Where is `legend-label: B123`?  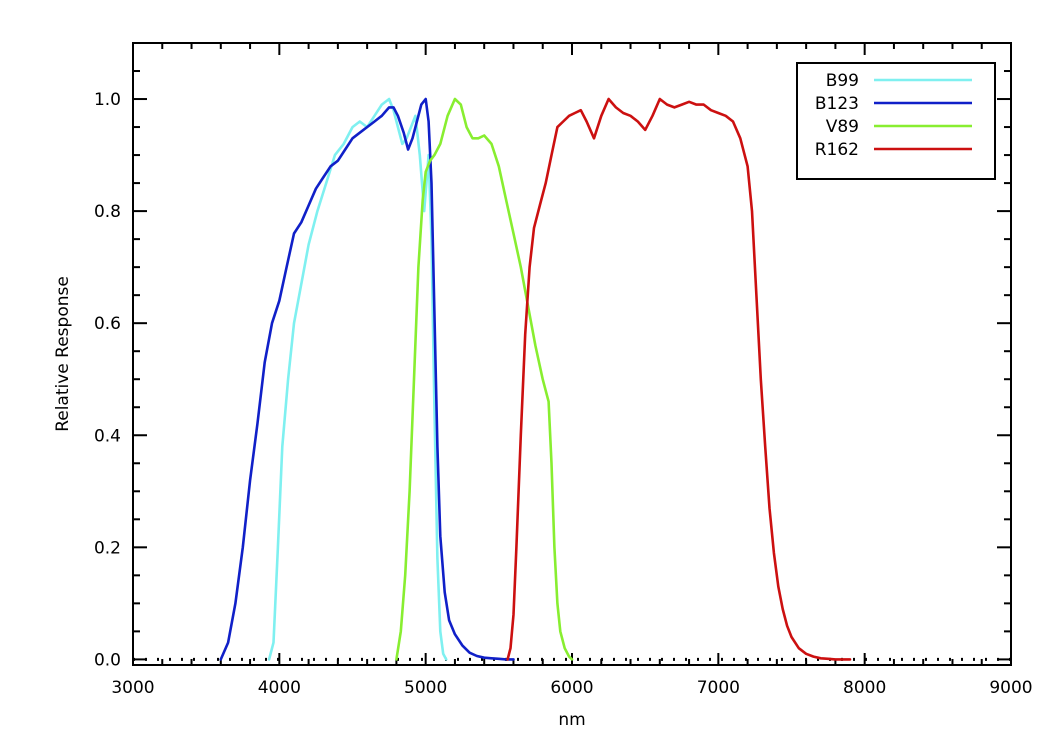 legend-label: B123 is located at coordinates (837, 104).